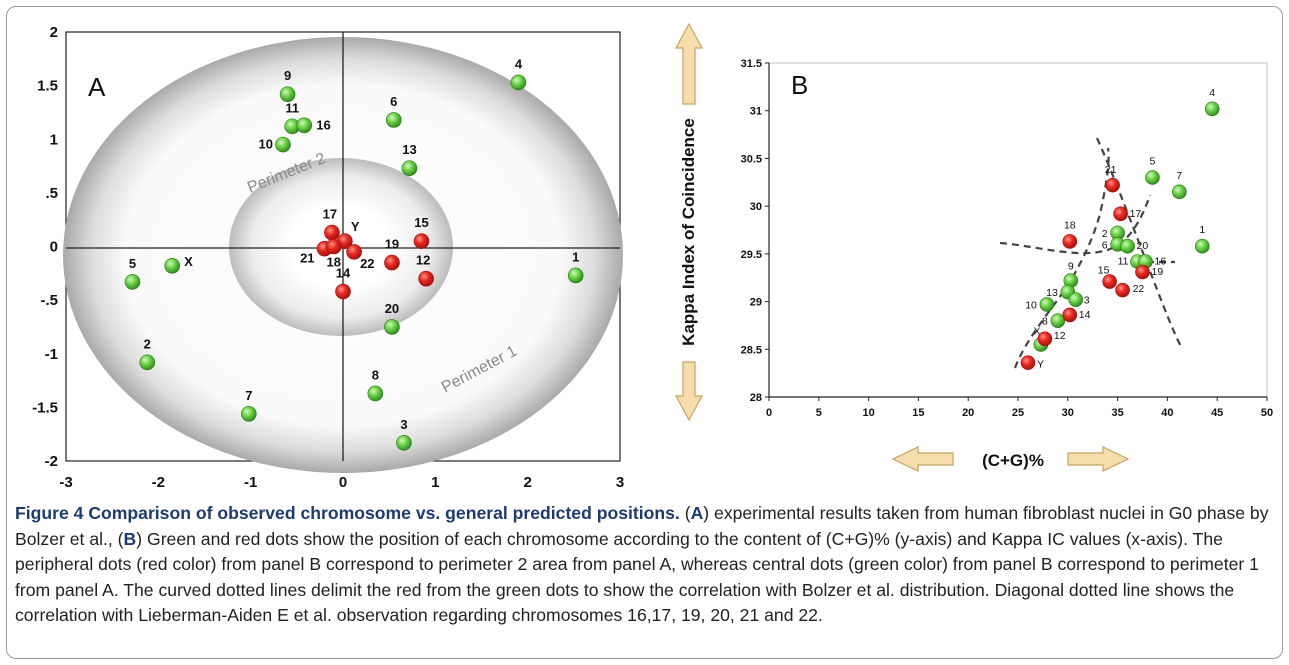 This screenshot has width=1289, height=665. What do you see at coordinates (1143, 246) in the screenshot?
I see `panel-b-point-label: 20` at bounding box center [1143, 246].